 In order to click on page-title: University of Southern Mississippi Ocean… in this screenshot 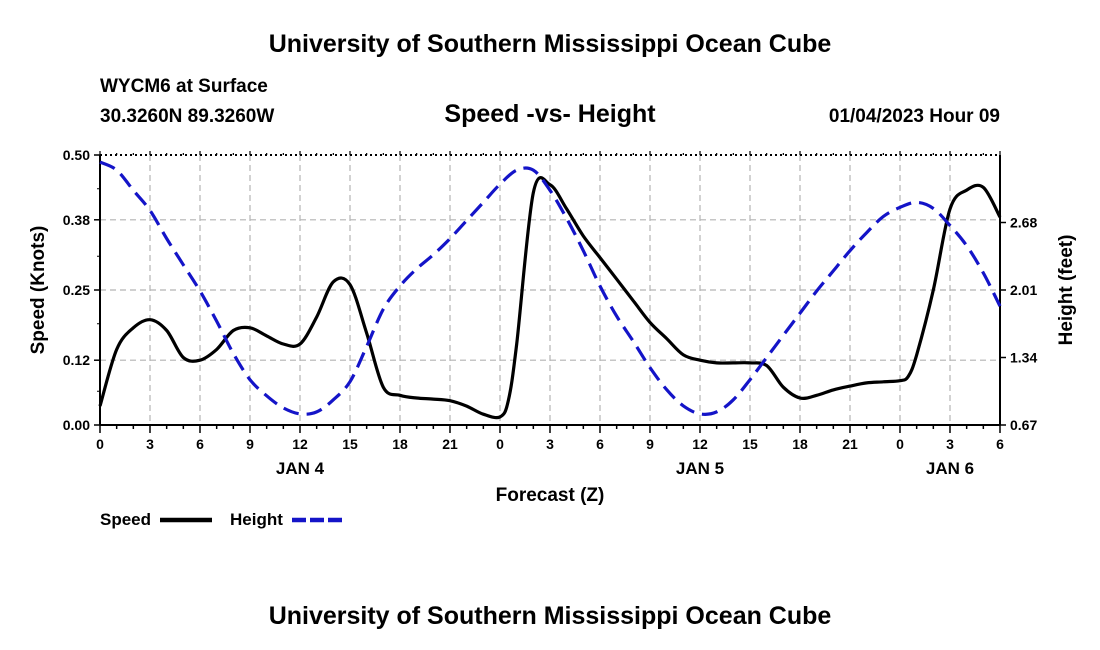, I will do `click(550, 44)`.